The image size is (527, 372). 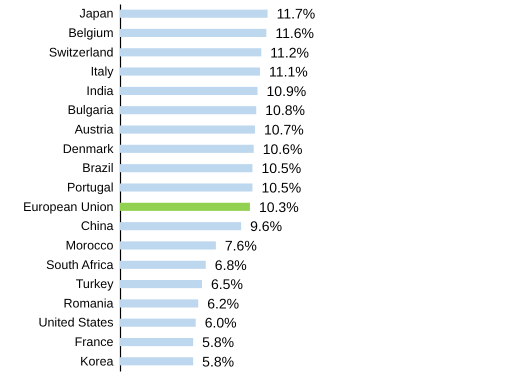 What do you see at coordinates (294, 32) in the screenshot?
I see `data-label: 11.6%` at bounding box center [294, 32].